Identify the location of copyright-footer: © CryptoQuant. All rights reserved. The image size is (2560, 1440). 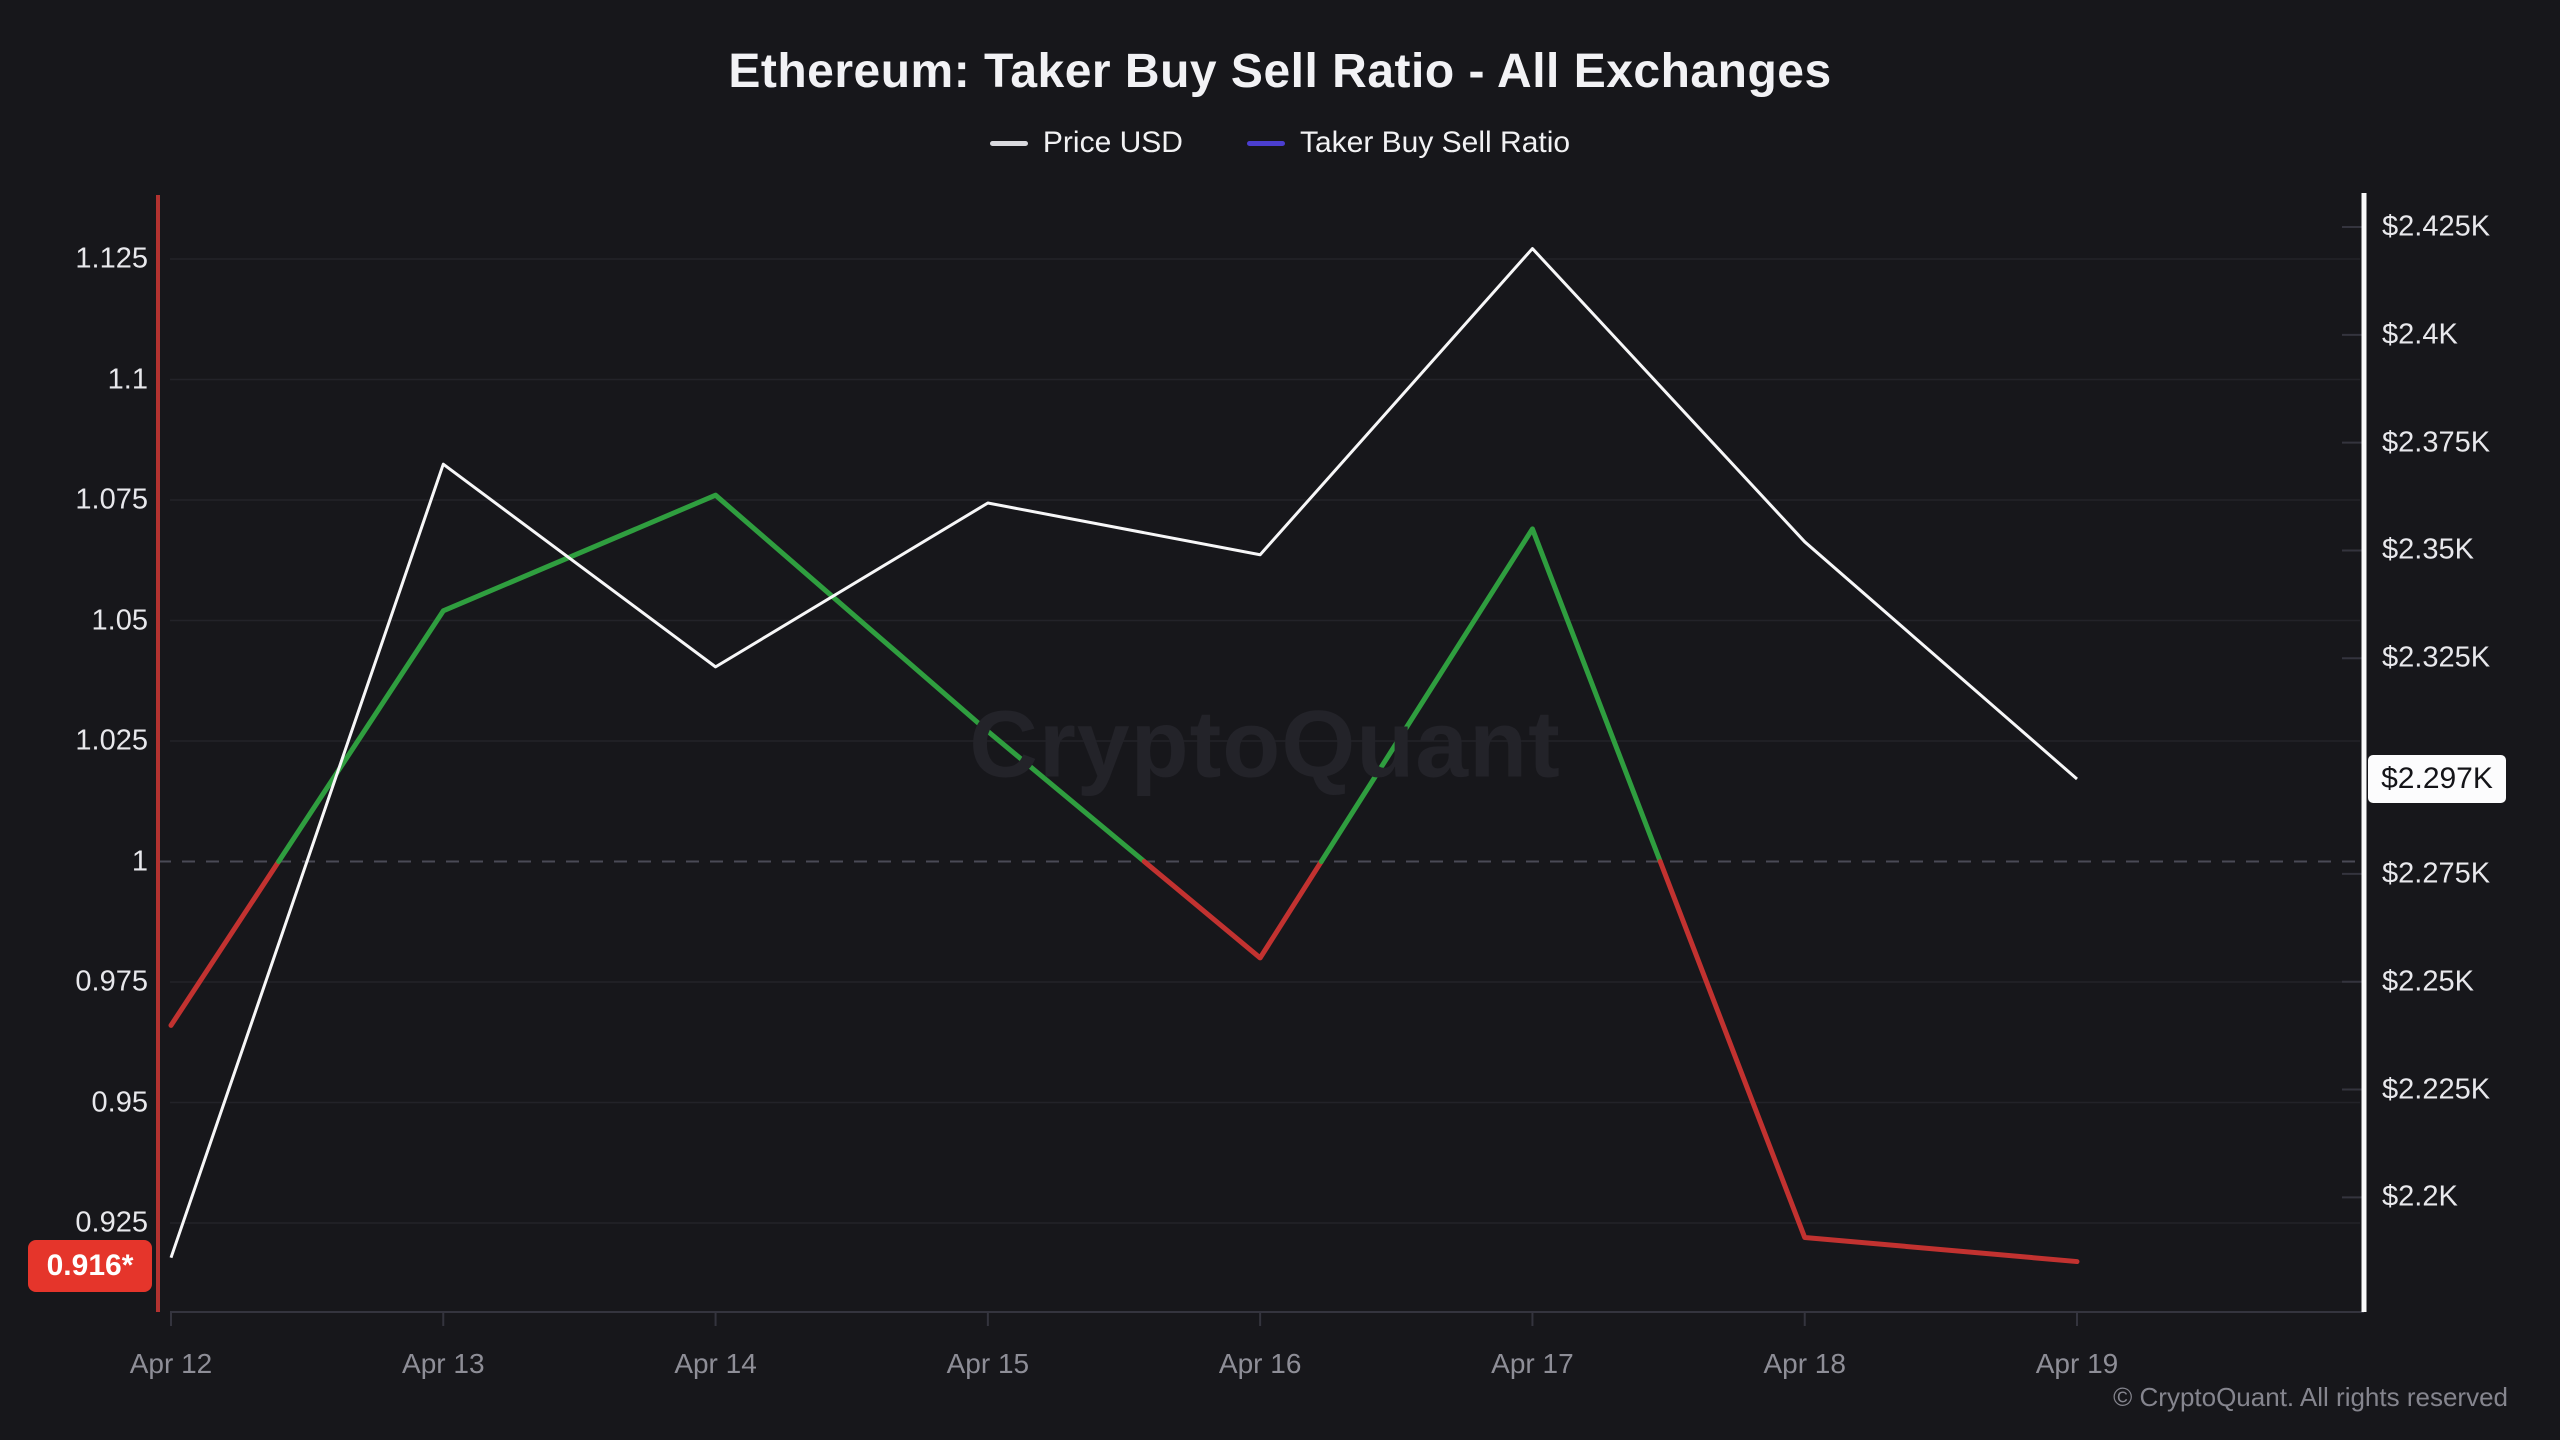
(2310, 1397).